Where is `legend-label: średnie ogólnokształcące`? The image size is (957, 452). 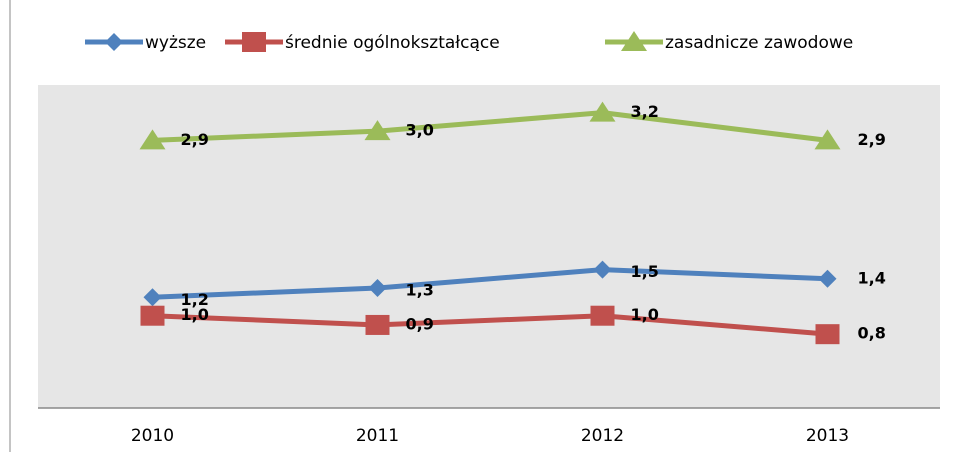 legend-label: średnie ogólnokształcące is located at coordinates (392, 43).